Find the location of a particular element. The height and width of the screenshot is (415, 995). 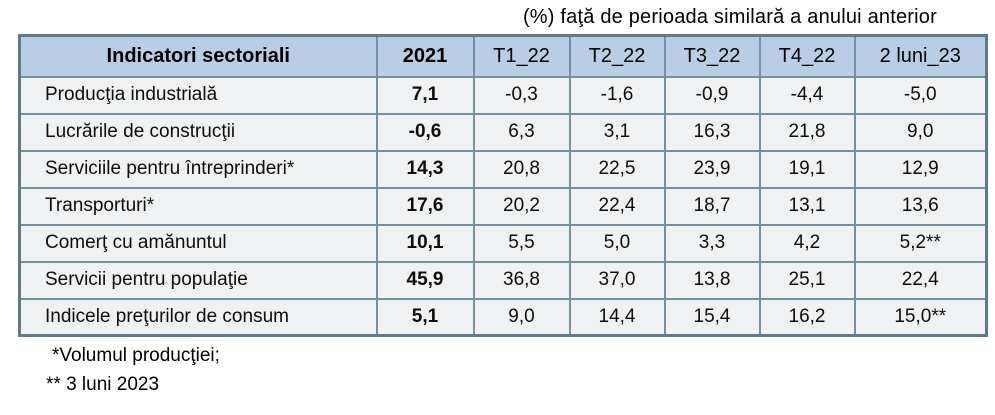

row-label: Indicele preţurilor de consum is located at coordinates (198, 317).